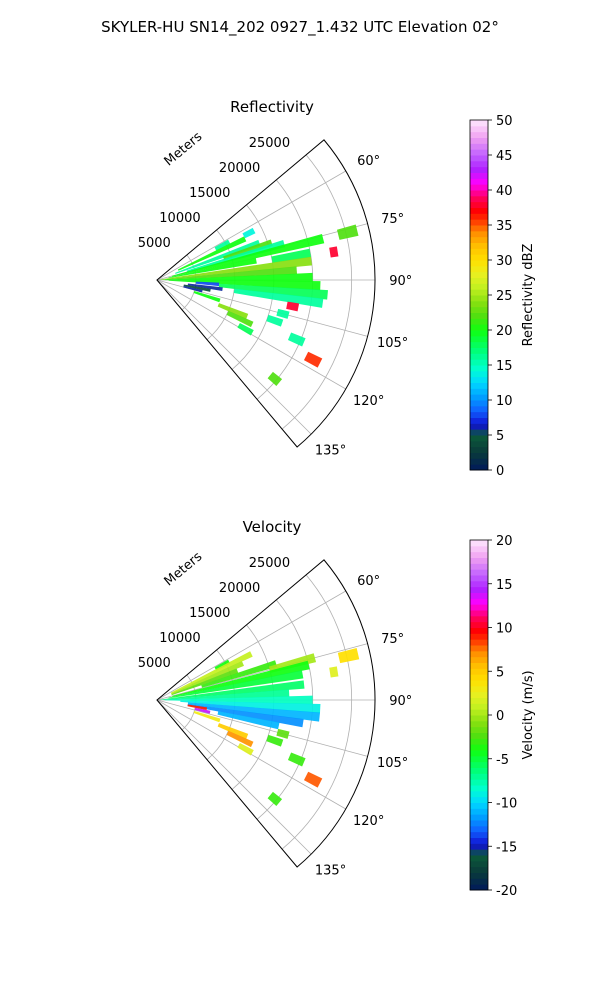 The width and height of the screenshot is (600, 1000). I want to click on range-ring, so click(317, 712).